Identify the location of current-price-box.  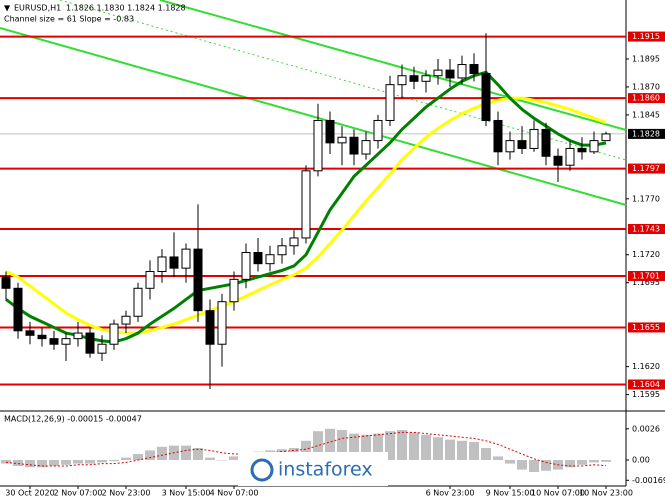
(646, 133).